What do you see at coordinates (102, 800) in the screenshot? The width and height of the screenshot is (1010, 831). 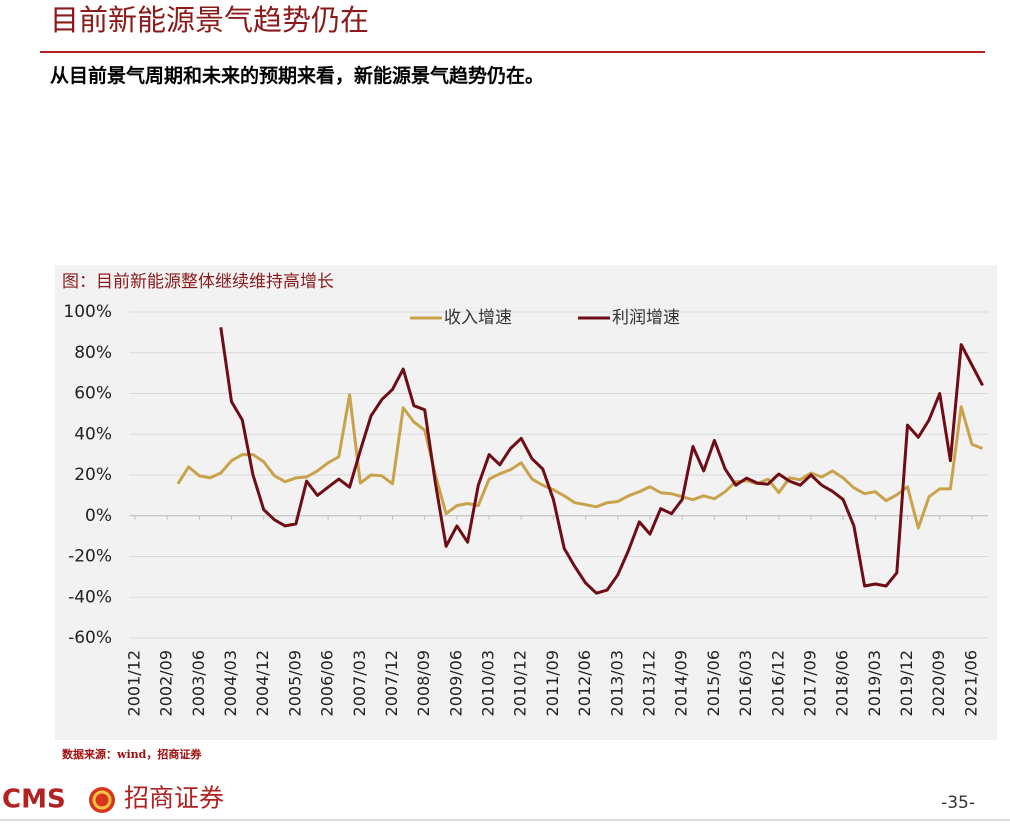 I see `brand-icon-ring` at bounding box center [102, 800].